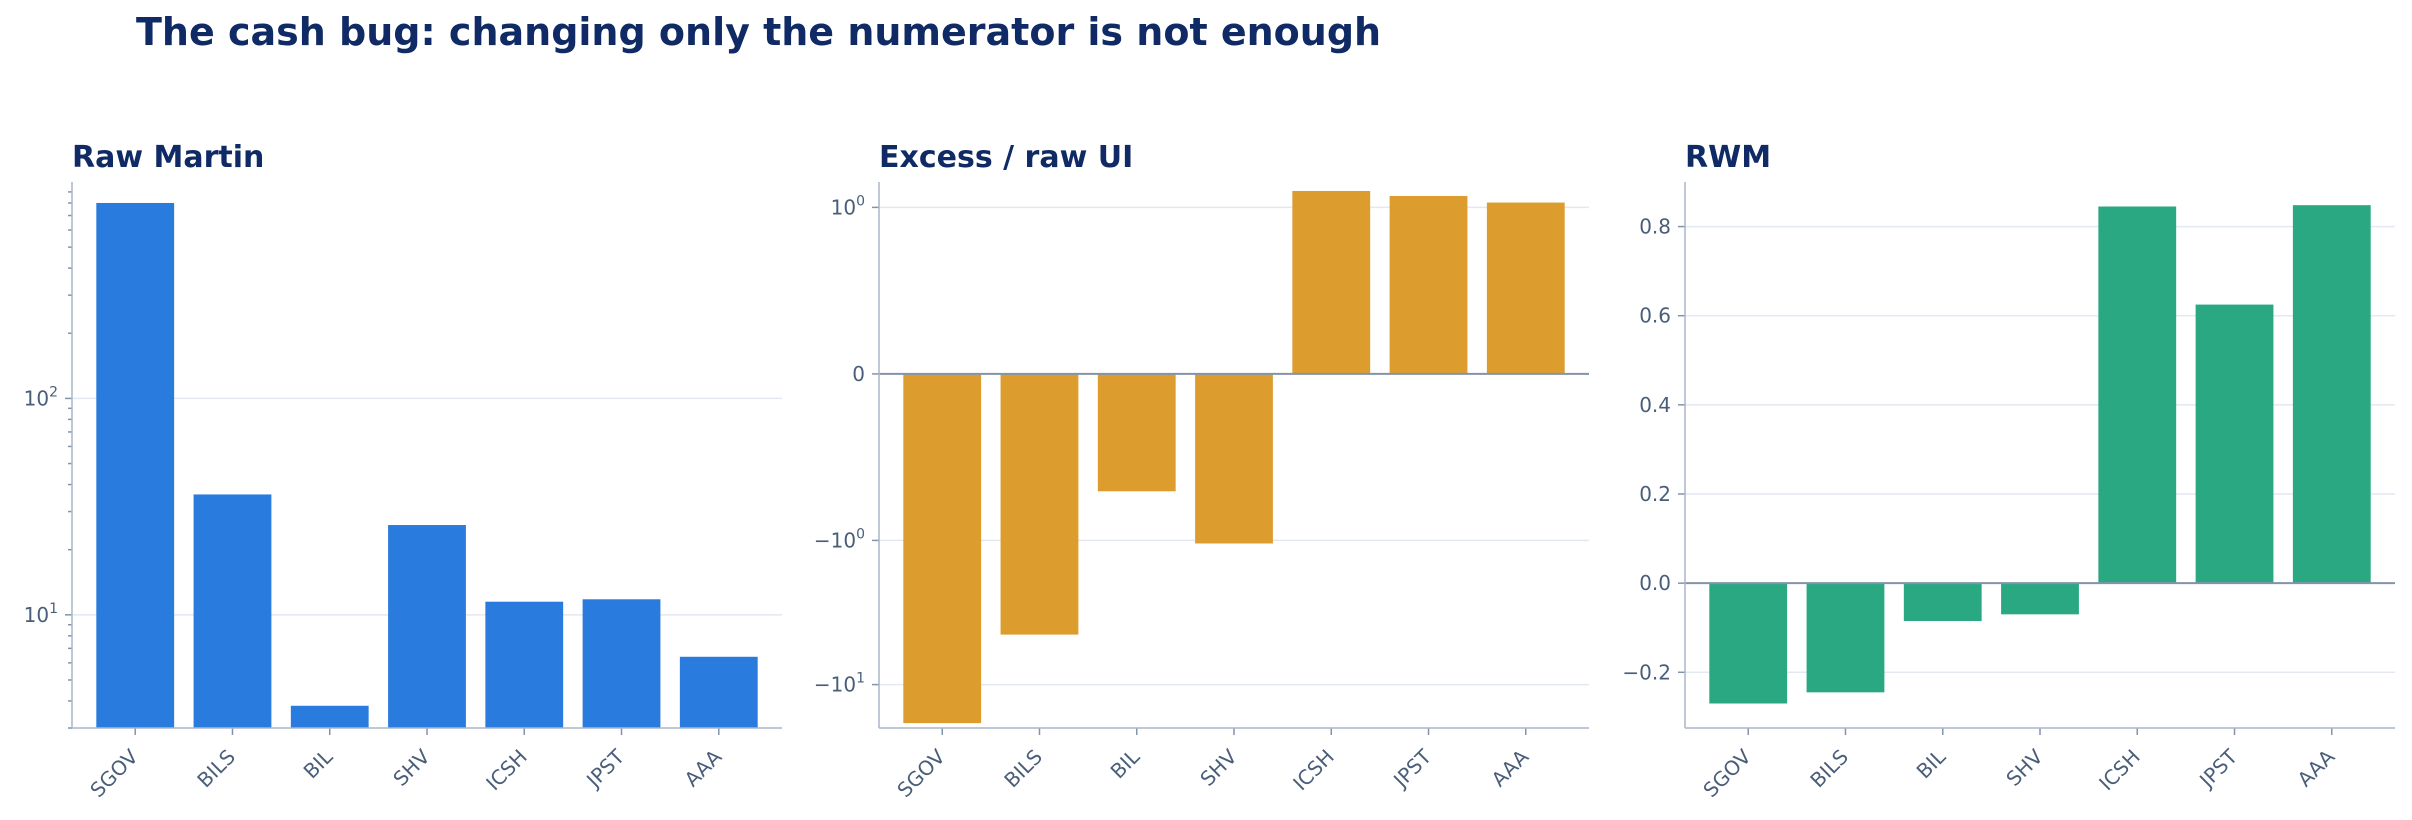 The height and width of the screenshot is (820, 2412). Describe the element at coordinates (1728, 157) in the screenshot. I see `chart-title: RWM` at that location.